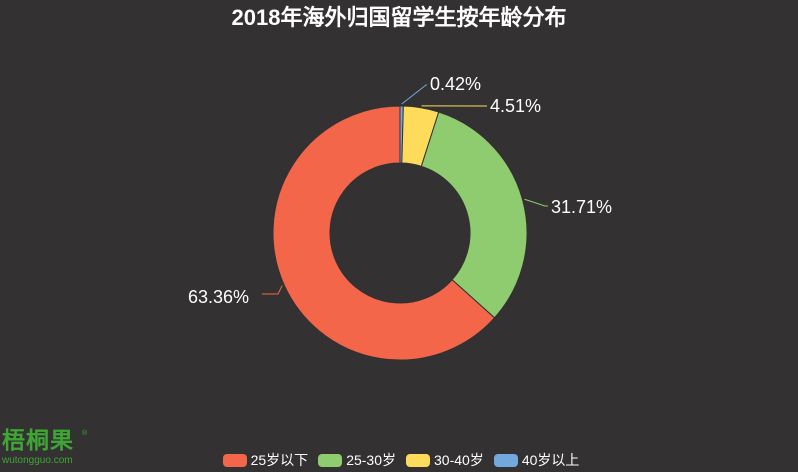  I want to click on legend-item-2: 25-30岁, so click(357, 460).